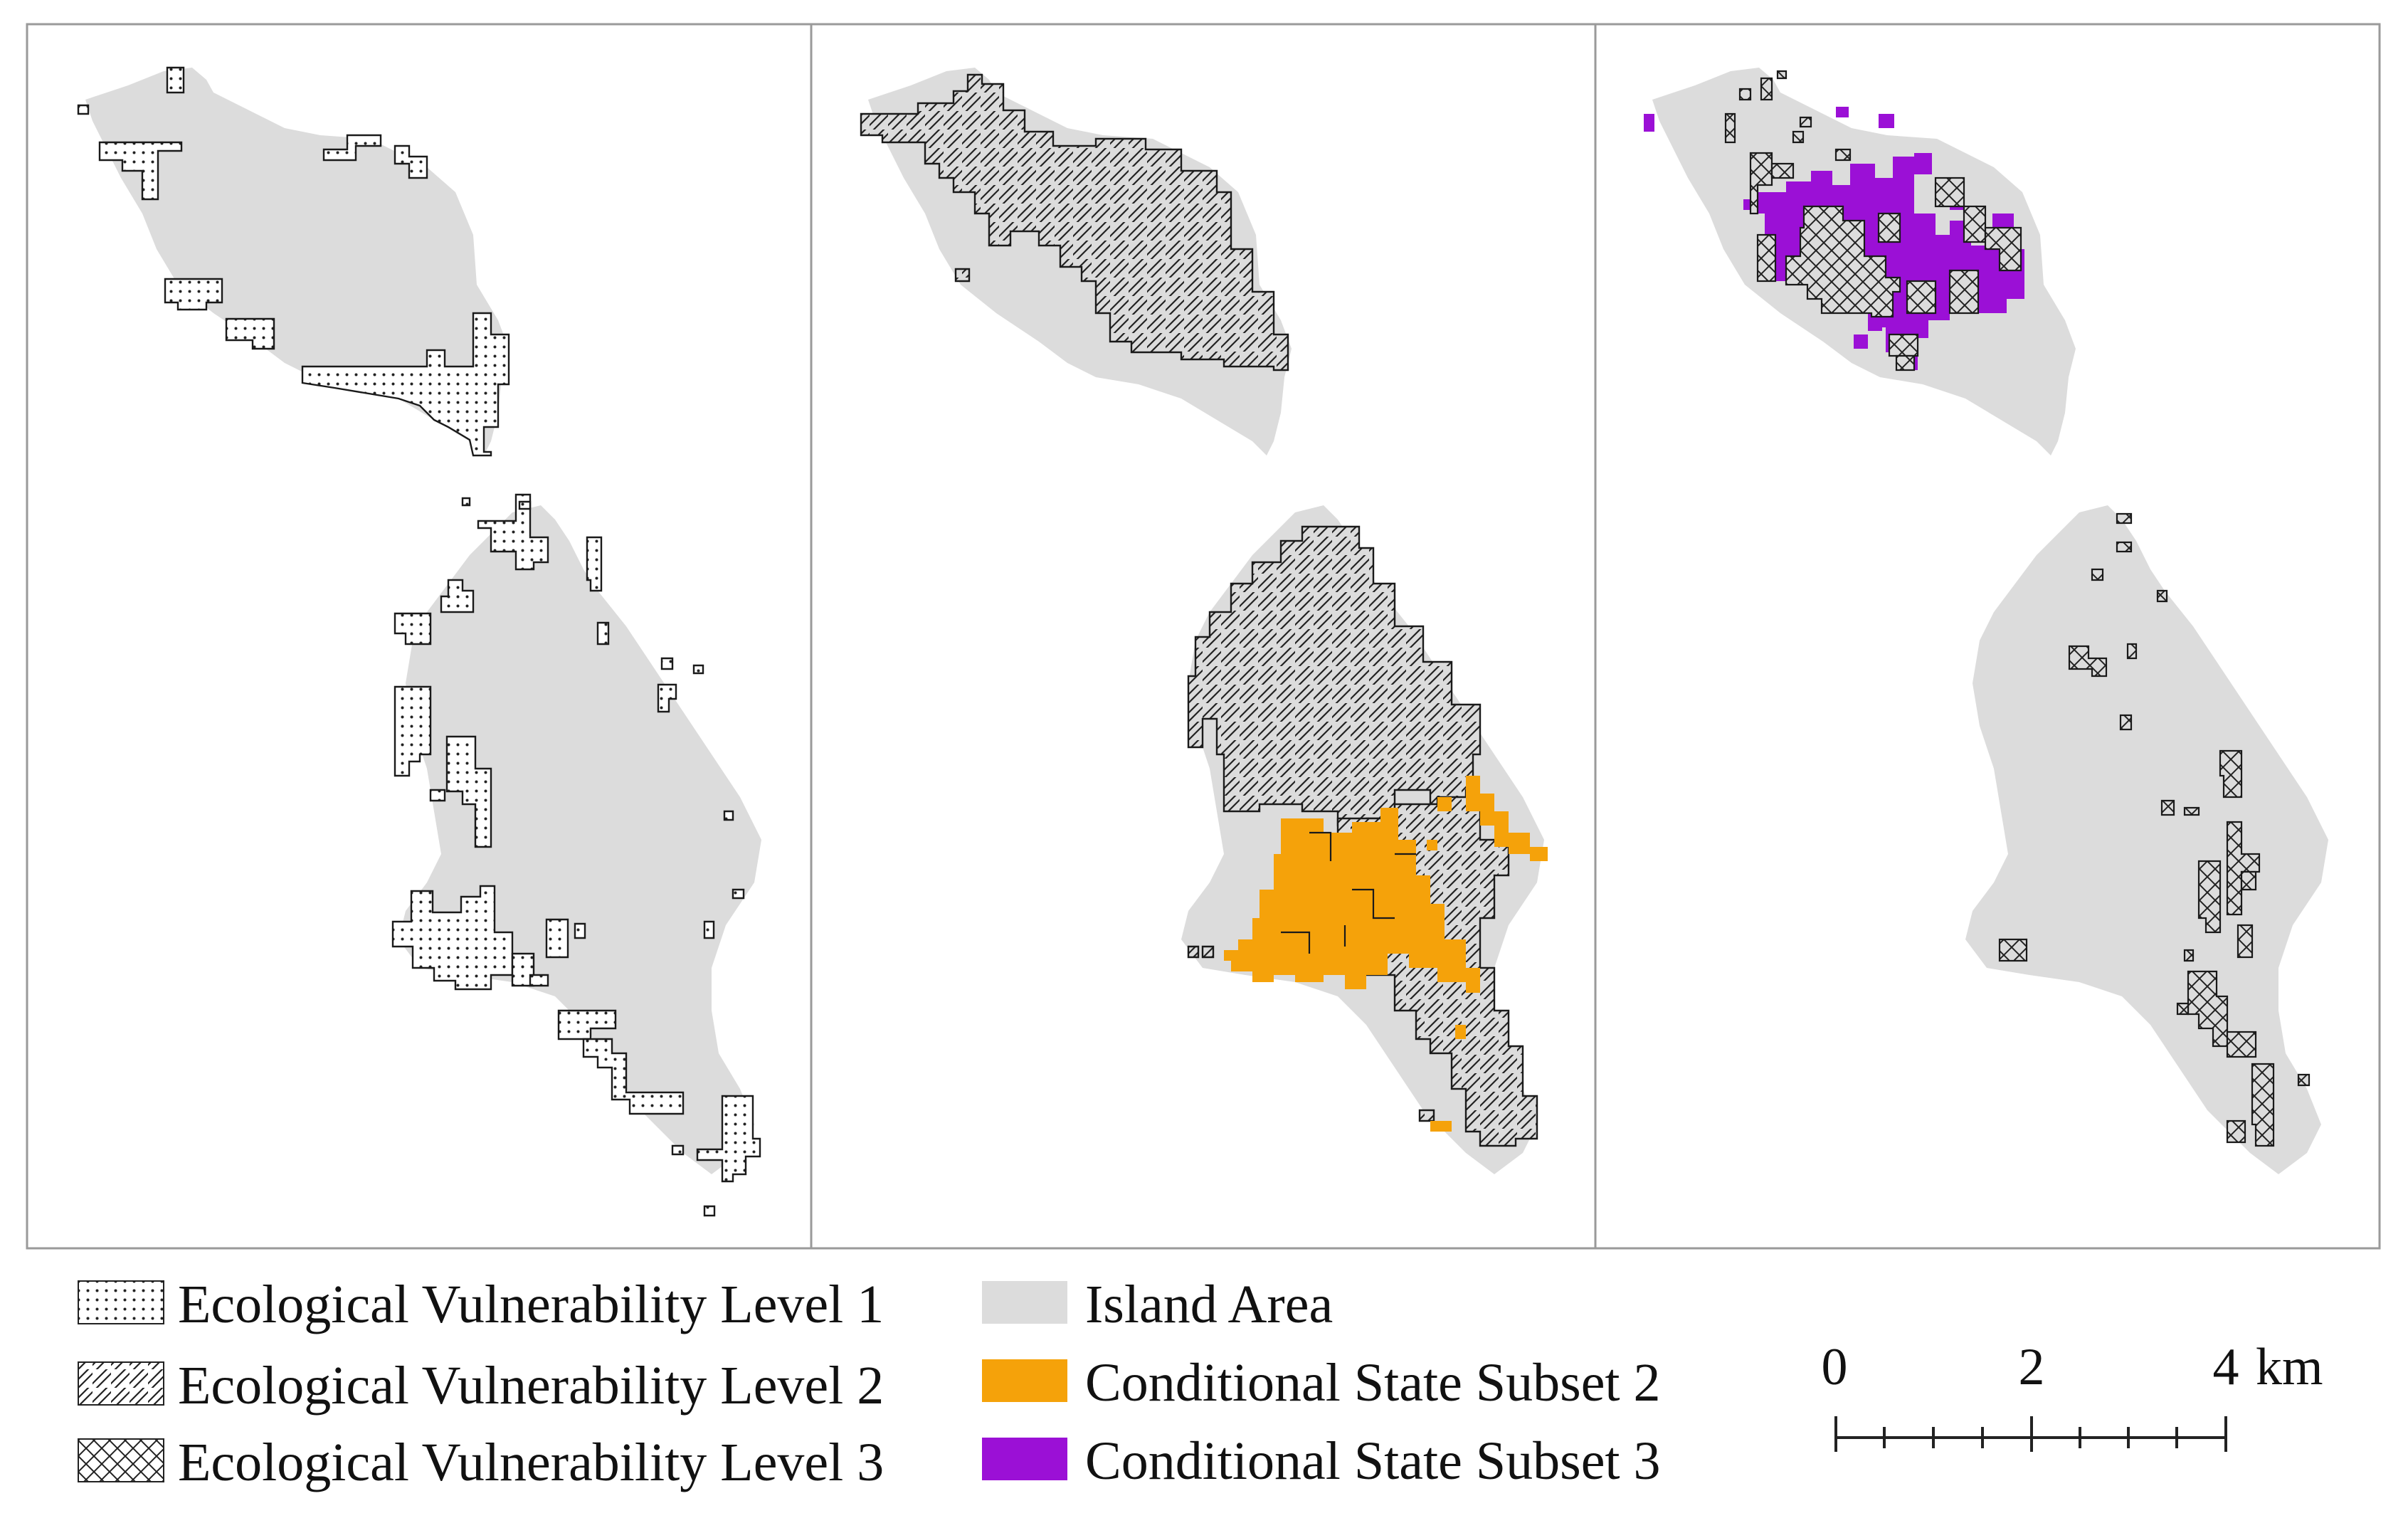 The height and width of the screenshot is (1523, 2408). Describe the element at coordinates (2226, 1367) in the screenshot. I see `scale-label-4: 4` at that location.